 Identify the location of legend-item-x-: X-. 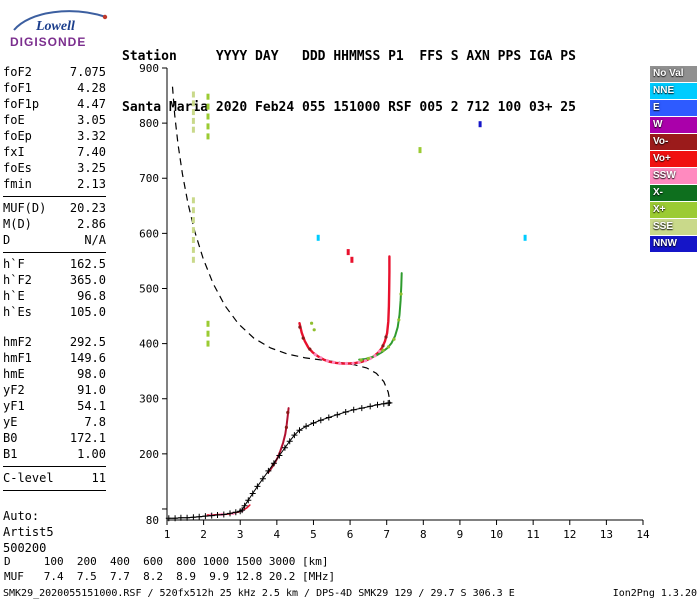
(673, 193).